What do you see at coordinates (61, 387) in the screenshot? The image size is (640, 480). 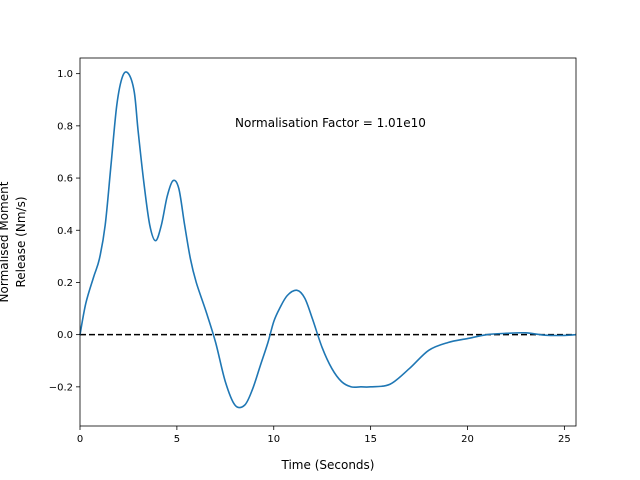 I see `y-tick-label: −0.2` at bounding box center [61, 387].